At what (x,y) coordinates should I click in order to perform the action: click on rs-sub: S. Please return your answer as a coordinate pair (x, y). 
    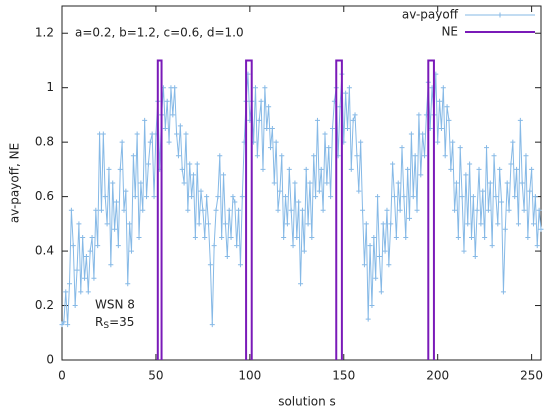
    Looking at the image, I should click on (106, 326).